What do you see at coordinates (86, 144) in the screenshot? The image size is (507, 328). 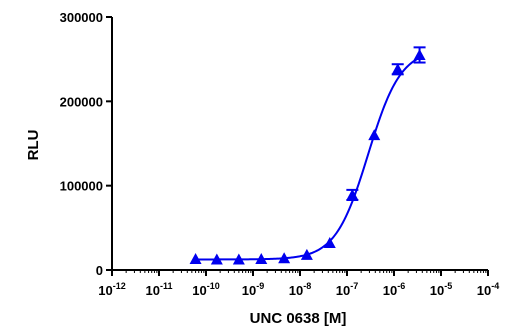 I see `y-ticks: 0 100000 200000 300000` at bounding box center [86, 144].